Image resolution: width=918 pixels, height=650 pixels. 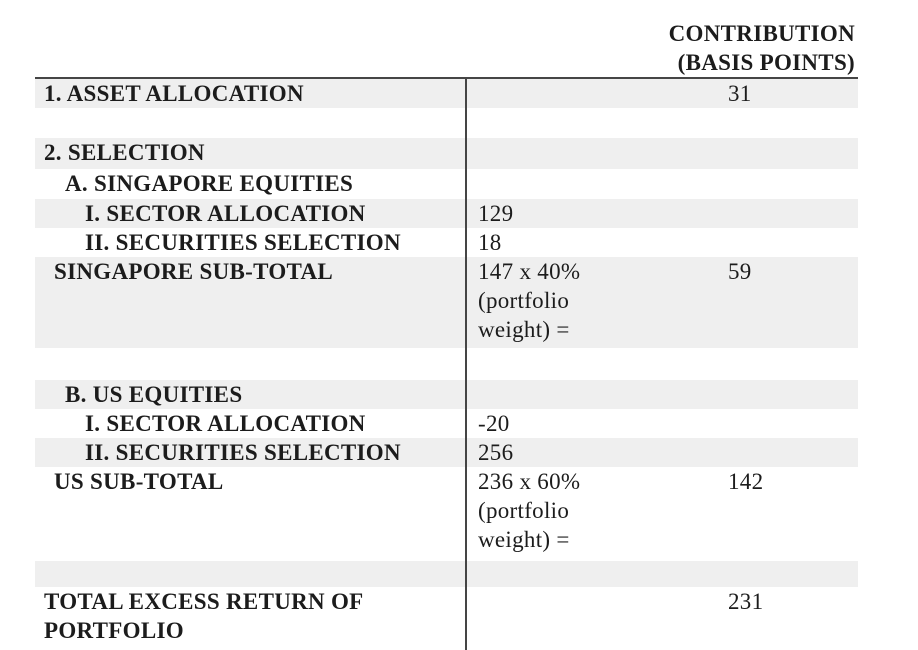 I want to click on row-calculation: 129, so click(x=582, y=213).